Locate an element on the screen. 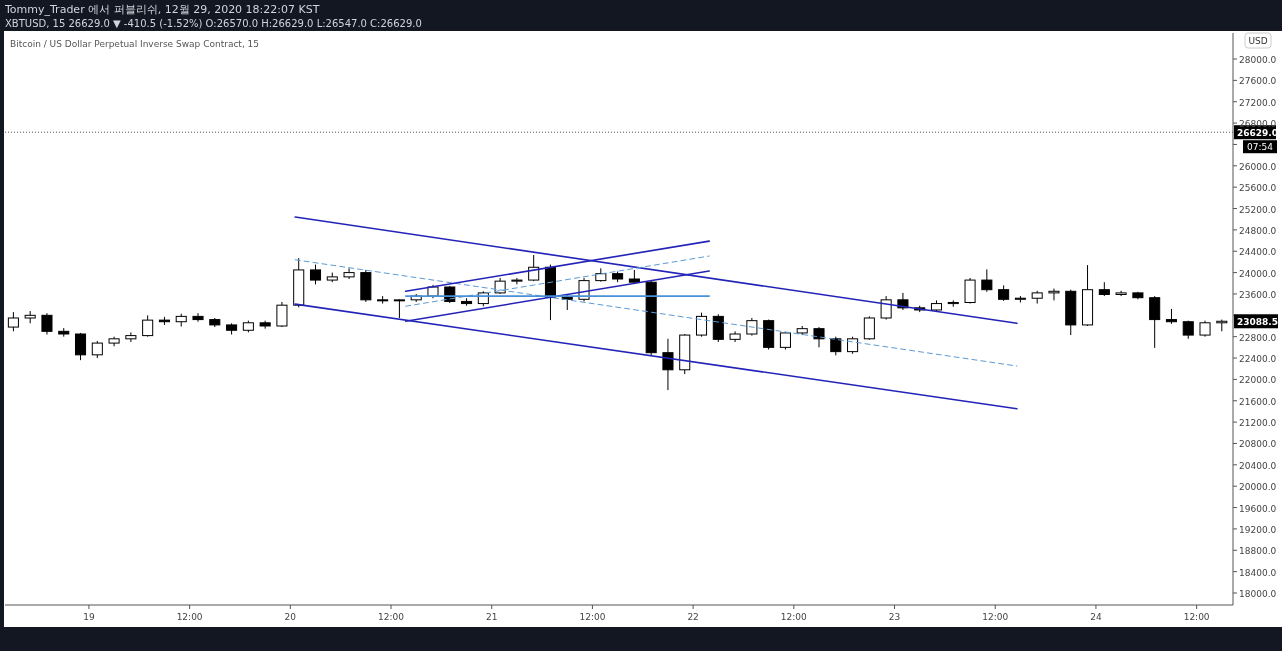 The width and height of the screenshot is (1282, 651). y-tick-label: 19200.0 is located at coordinates (1258, 529).